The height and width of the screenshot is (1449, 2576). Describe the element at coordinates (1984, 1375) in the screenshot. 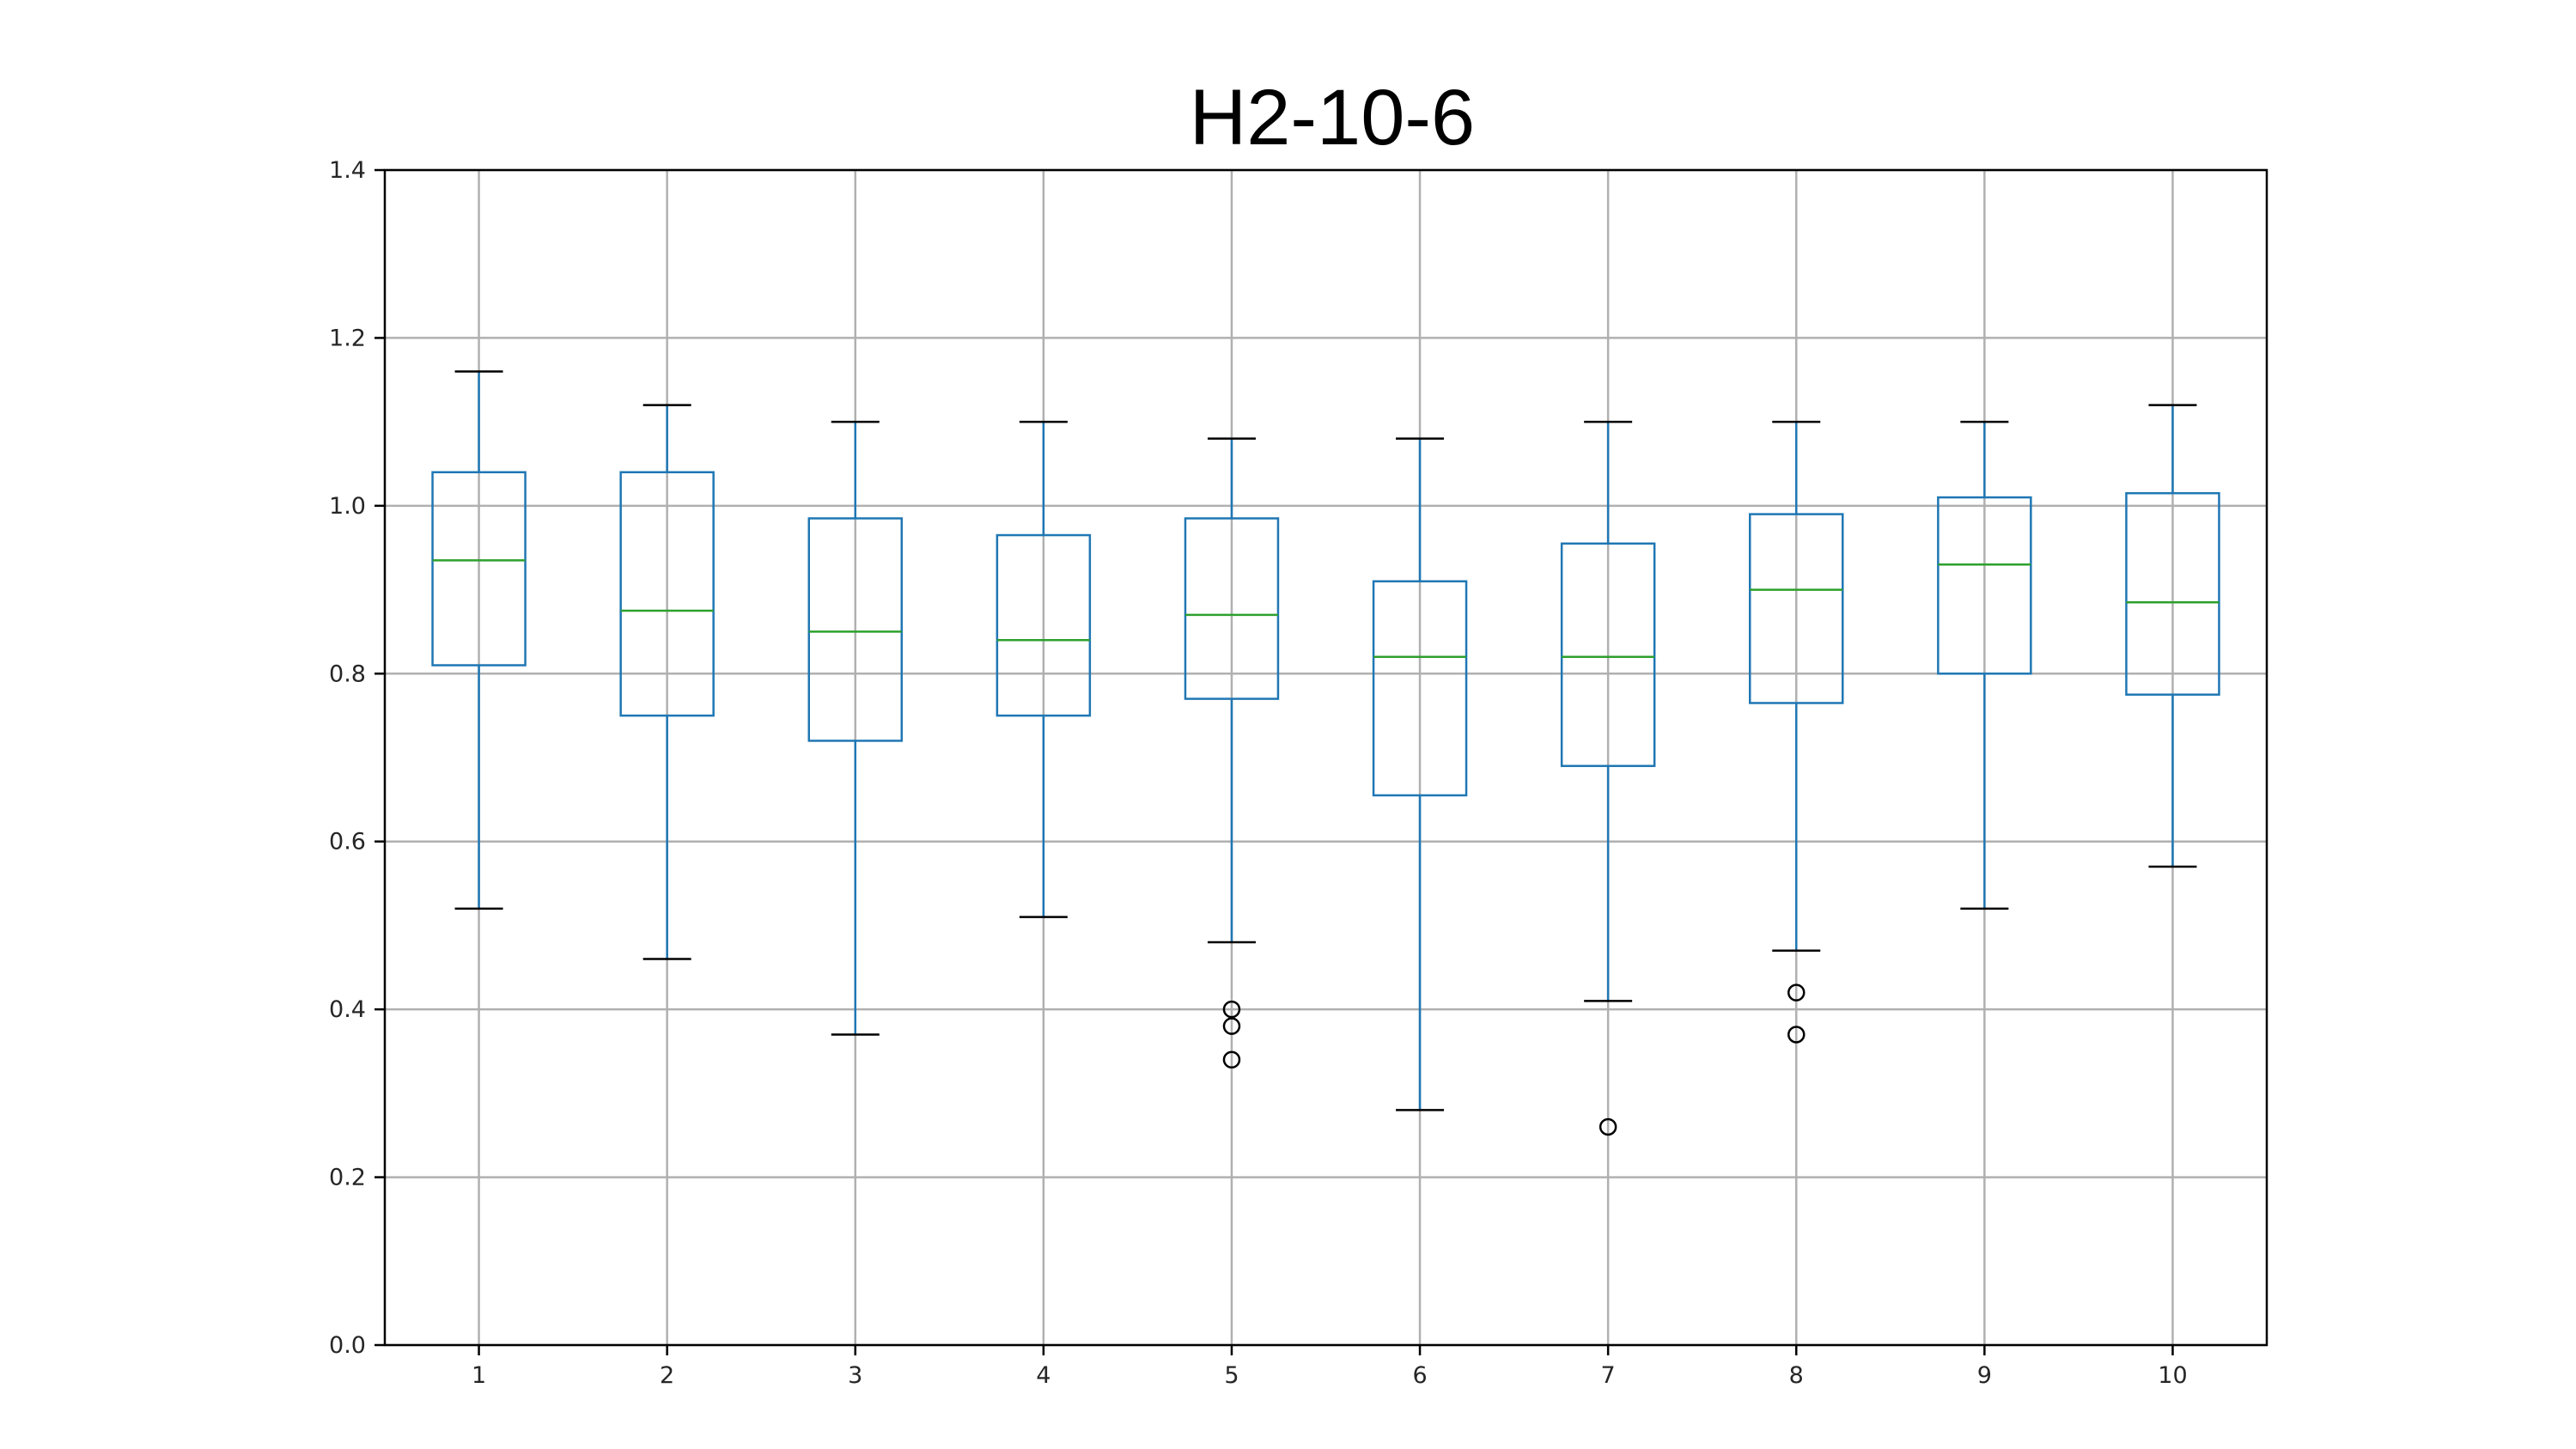

I see `x-tick-label: 9` at that location.